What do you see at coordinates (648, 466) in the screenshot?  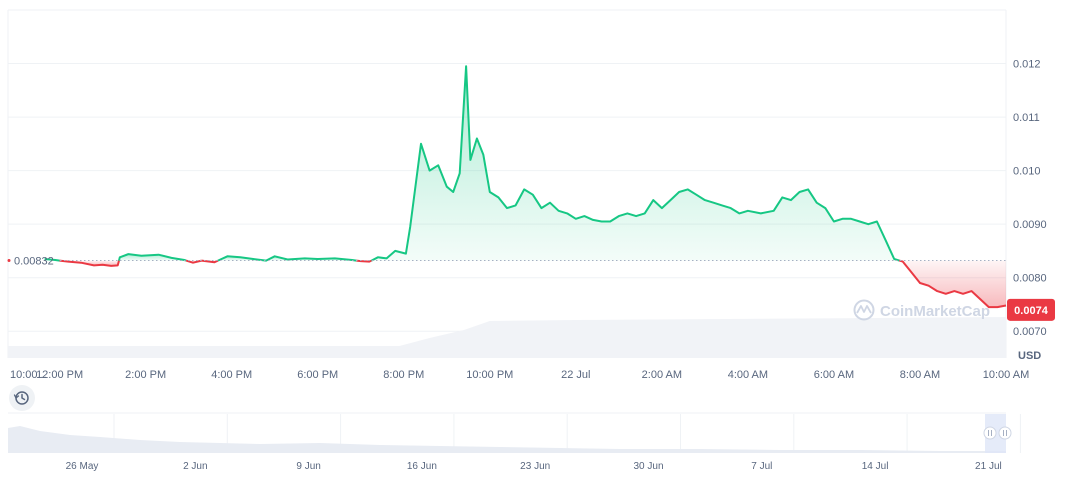 I see `navigator-tick-label: 30 Jun` at bounding box center [648, 466].